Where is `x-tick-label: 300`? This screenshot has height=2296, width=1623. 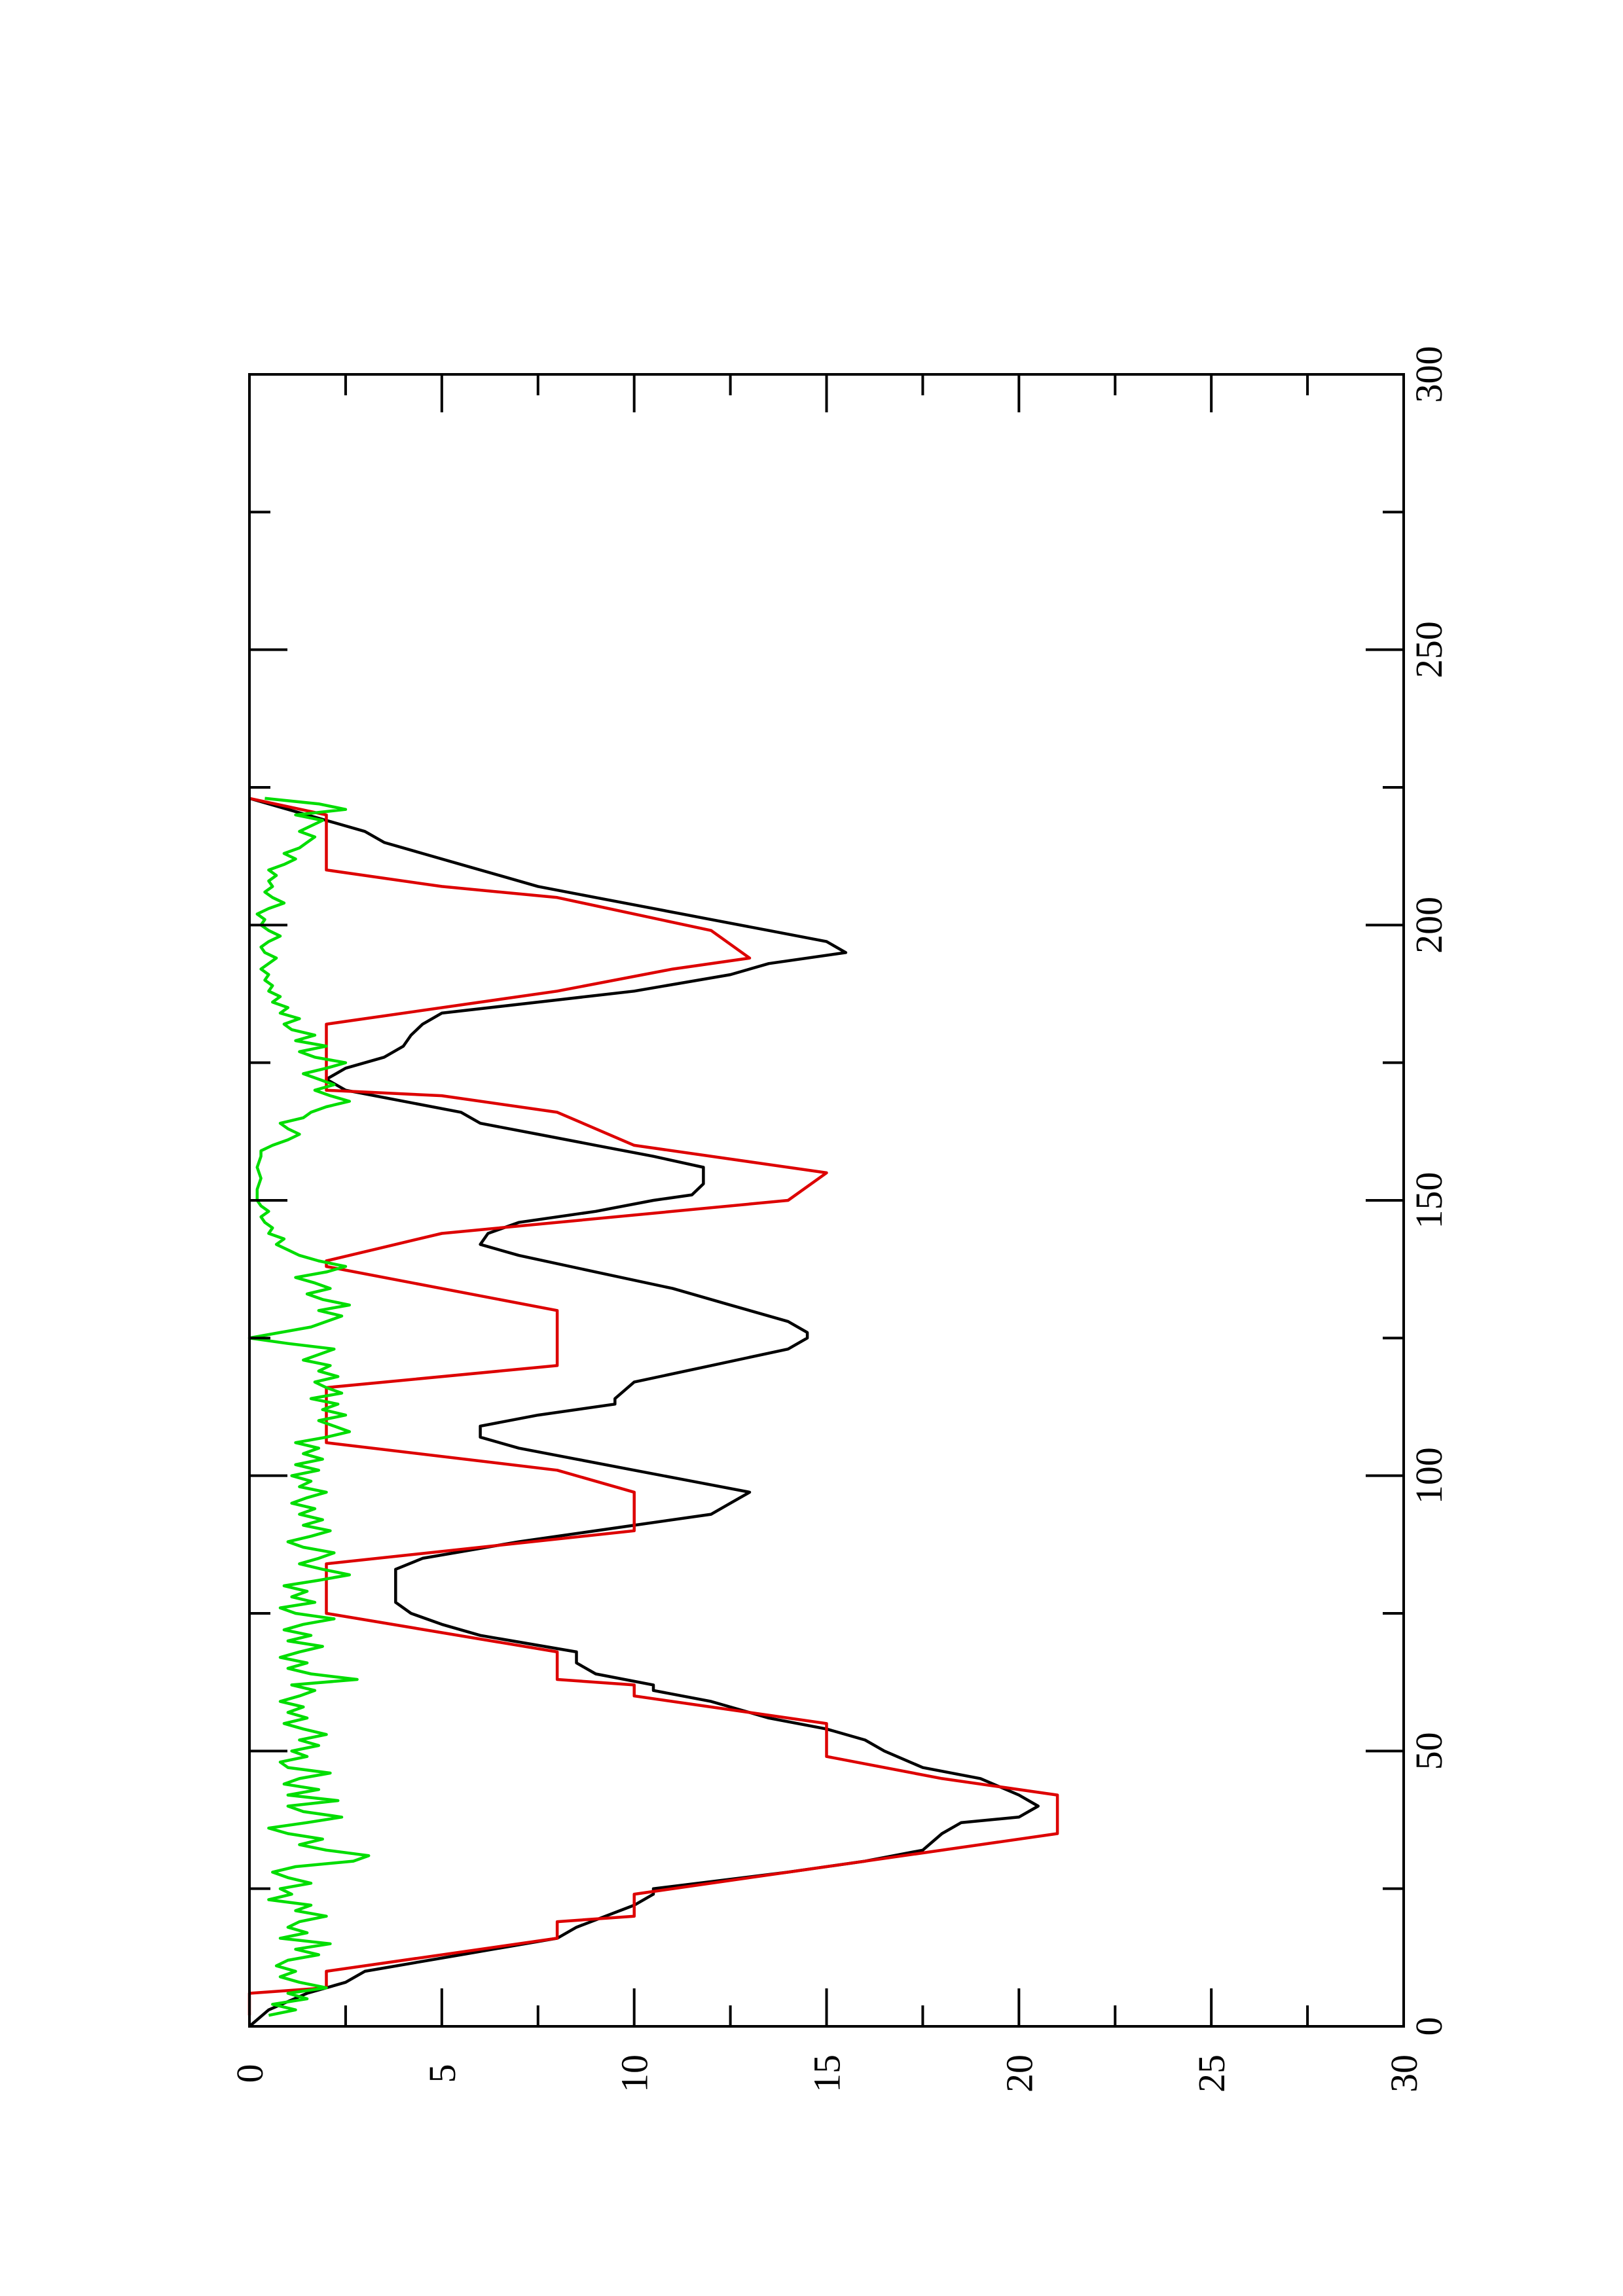
x-tick-label: 300 is located at coordinates (1429, 374).